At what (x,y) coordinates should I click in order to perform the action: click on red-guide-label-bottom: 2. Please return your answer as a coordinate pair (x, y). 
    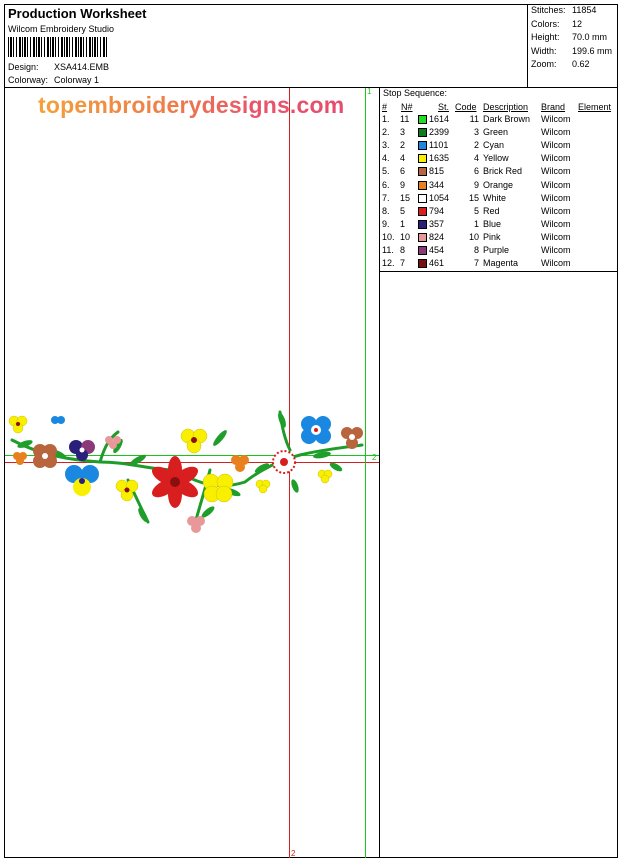
    Looking at the image, I should click on (293, 853).